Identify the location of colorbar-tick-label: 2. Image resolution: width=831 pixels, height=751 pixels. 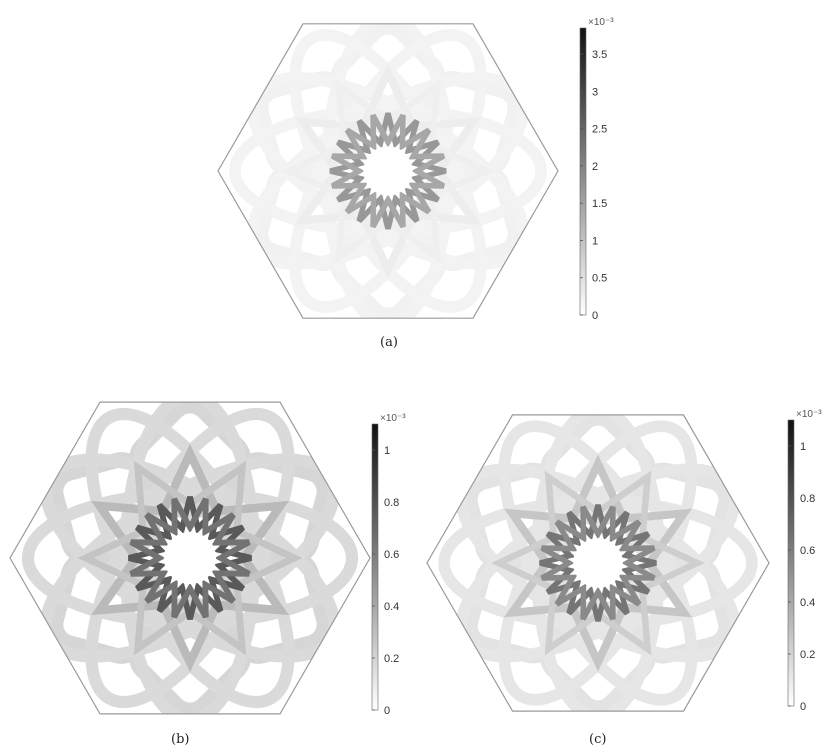
(595, 167).